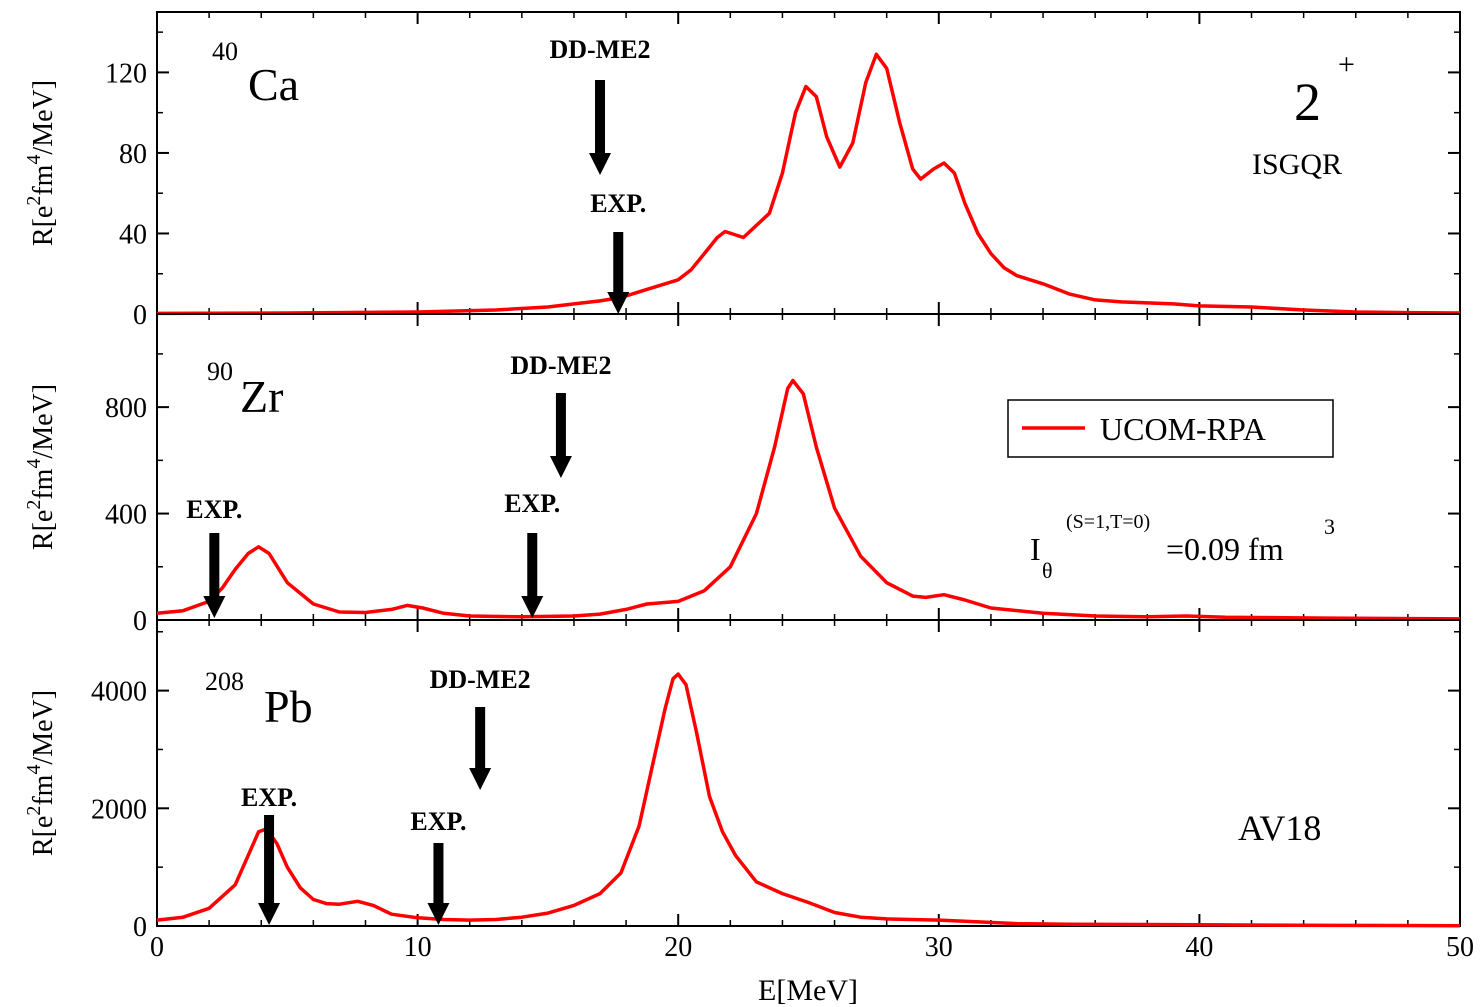 The image size is (1481, 1007). Describe the element at coordinates (1346, 64) in the screenshot. I see `multipole-sup: +` at that location.